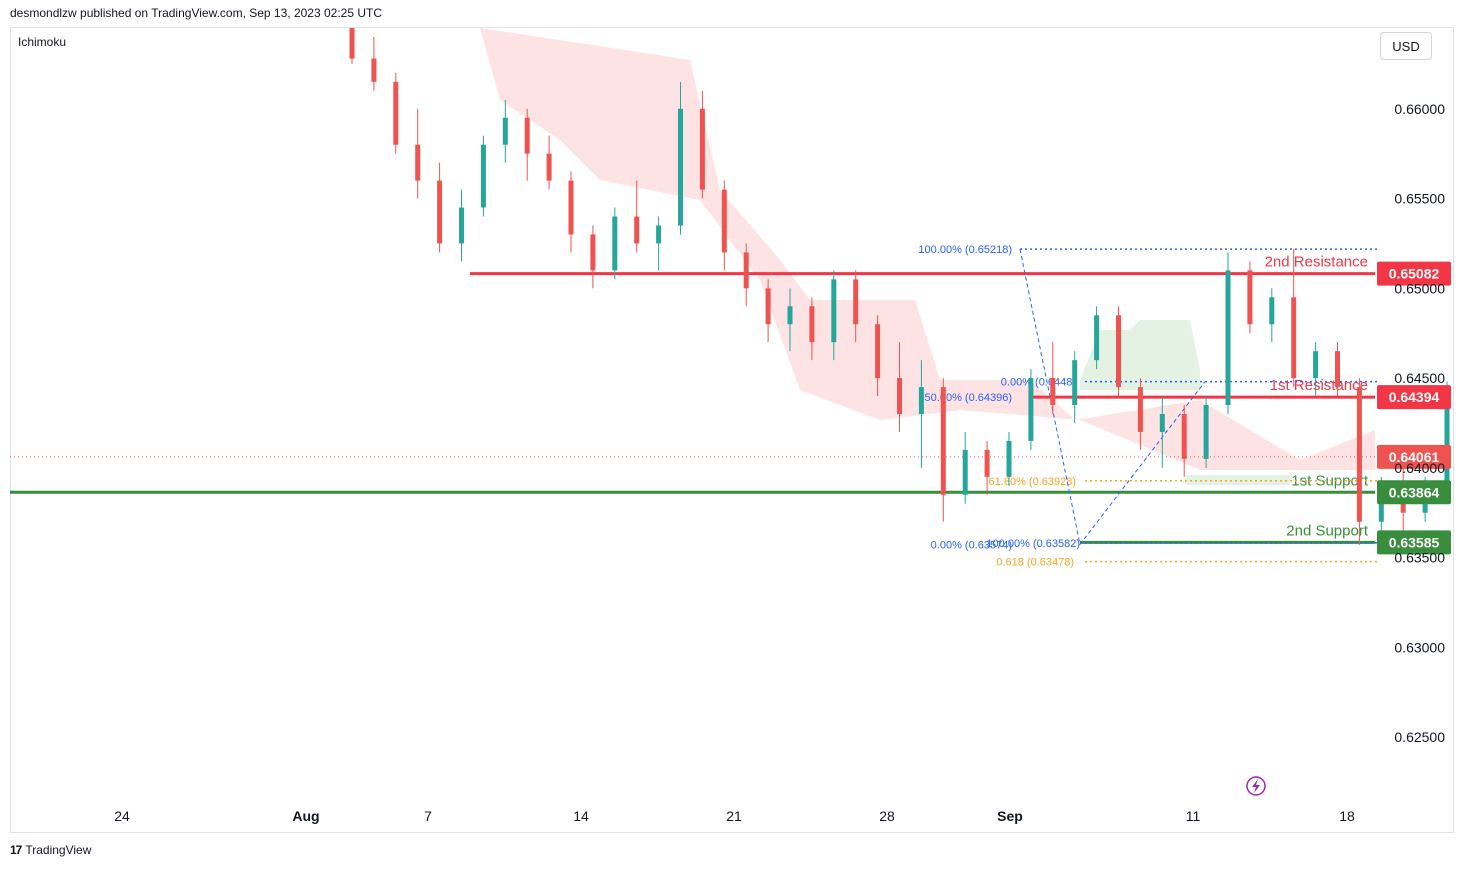 The width and height of the screenshot is (1465, 869). Describe the element at coordinates (887, 816) in the screenshot. I see `x-tick-label: 28` at that location.